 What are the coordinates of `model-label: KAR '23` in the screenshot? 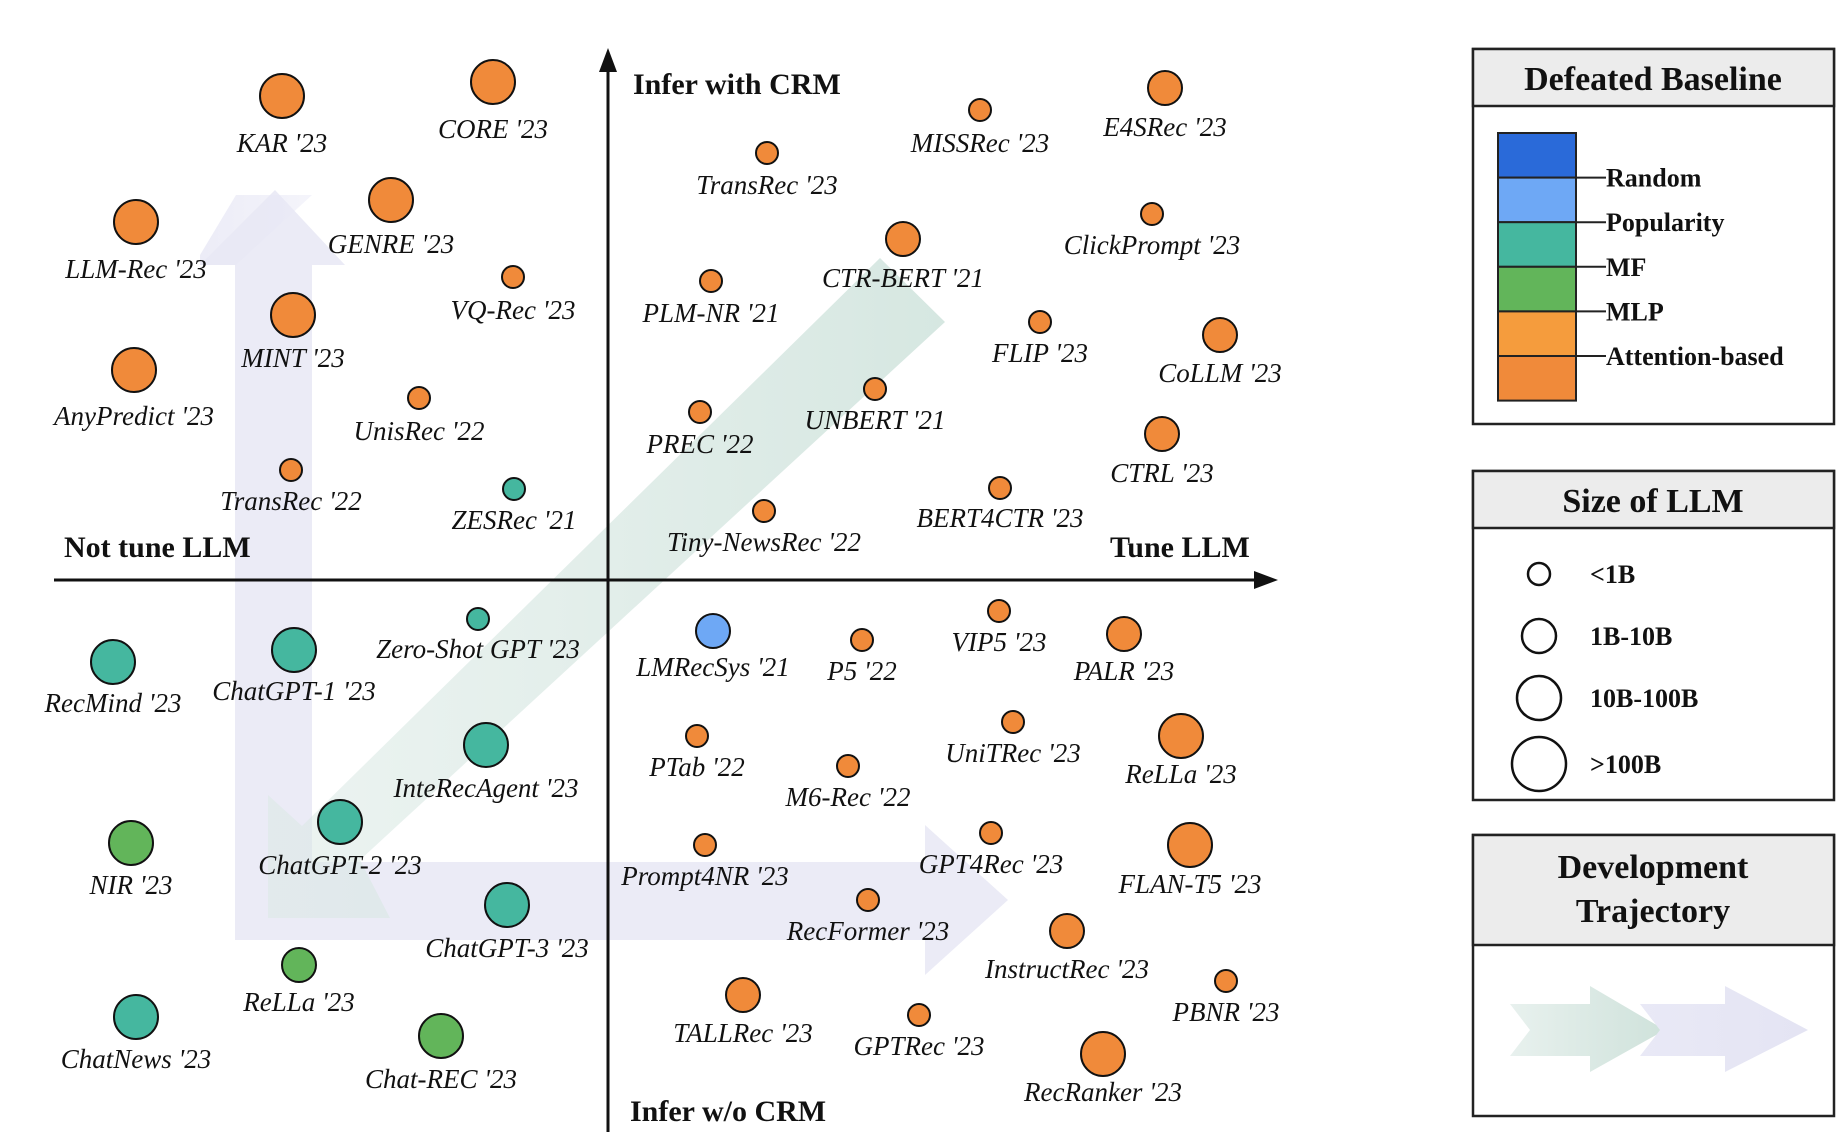 It's located at (282, 143).